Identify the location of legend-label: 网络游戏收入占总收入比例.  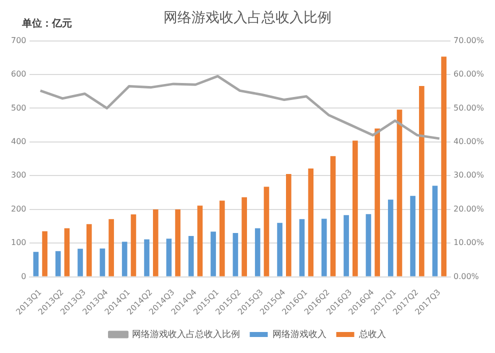
(186, 334).